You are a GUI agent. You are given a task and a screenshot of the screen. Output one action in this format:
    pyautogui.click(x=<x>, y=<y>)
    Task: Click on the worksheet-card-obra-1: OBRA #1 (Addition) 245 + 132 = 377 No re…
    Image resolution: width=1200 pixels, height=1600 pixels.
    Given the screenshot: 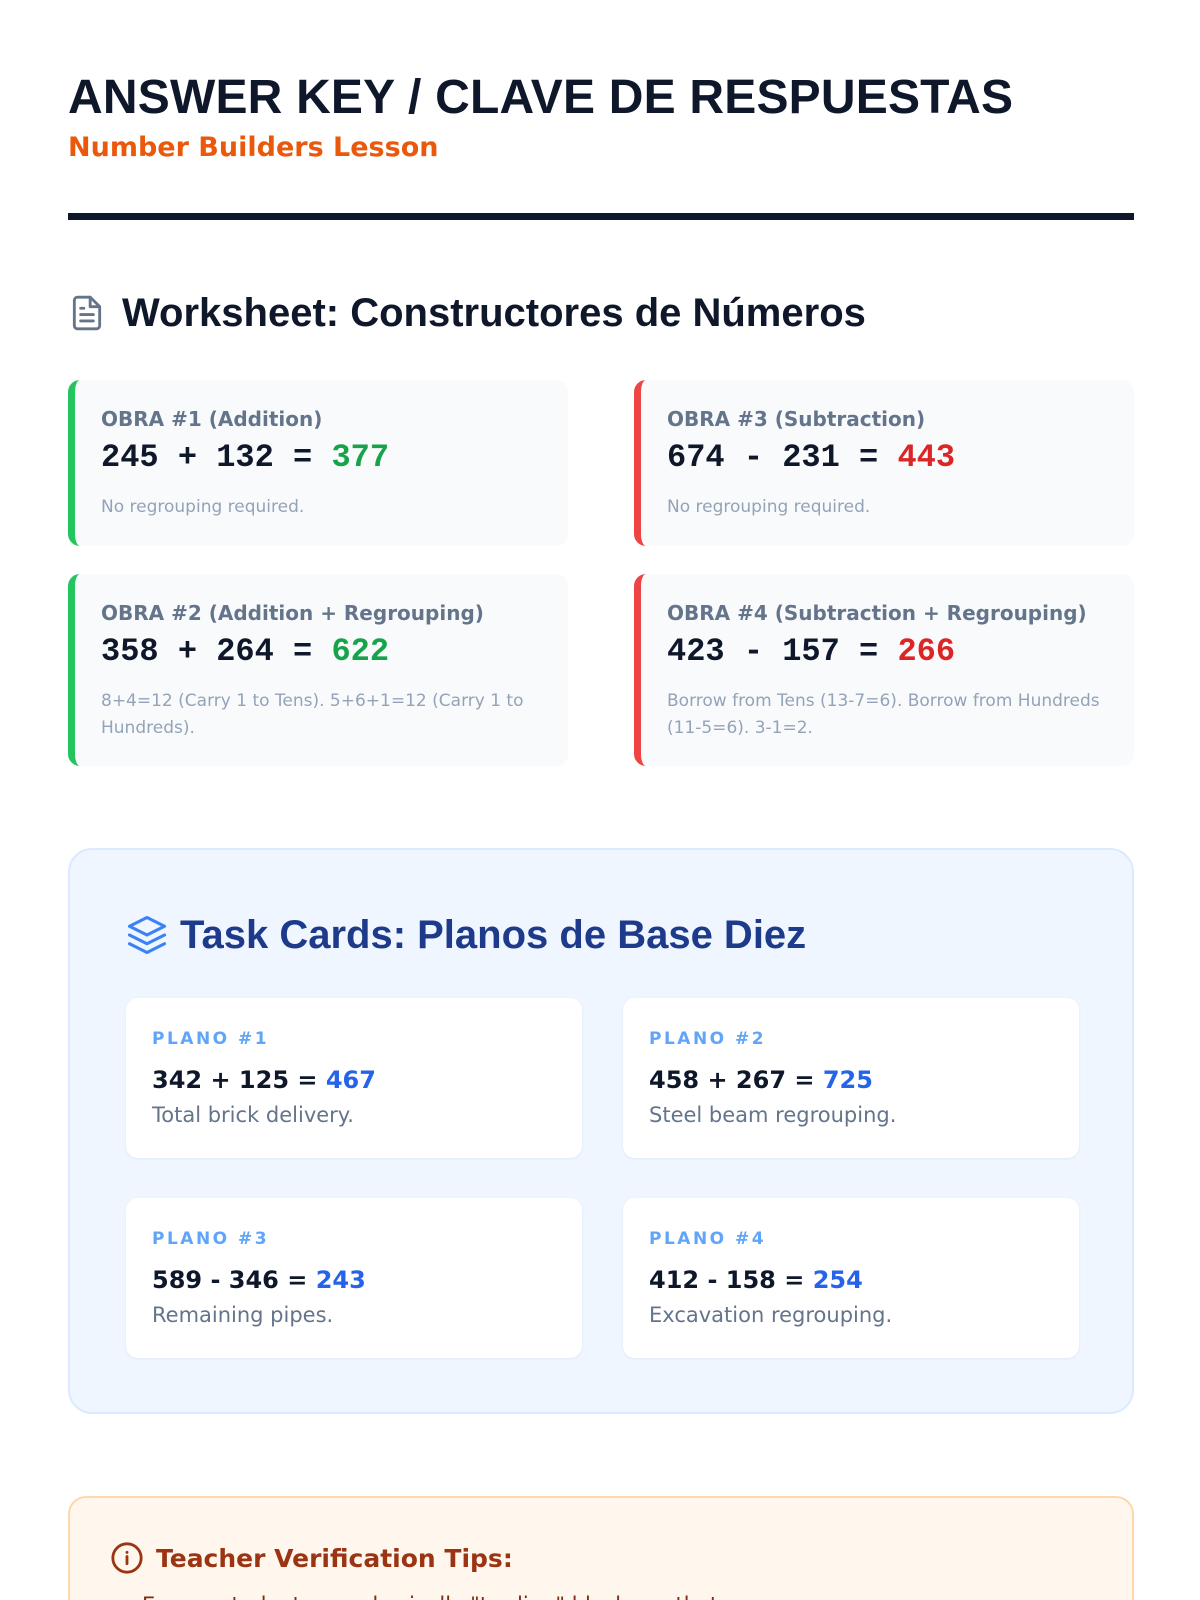 What is the action you would take?
    pyautogui.click(x=318, y=463)
    